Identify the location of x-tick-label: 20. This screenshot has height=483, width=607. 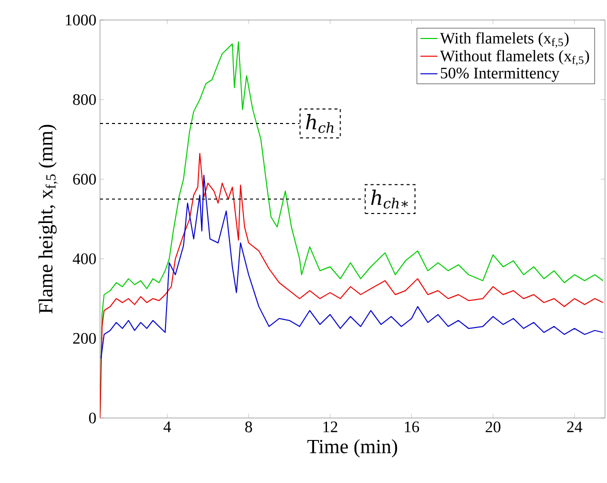
(493, 427).